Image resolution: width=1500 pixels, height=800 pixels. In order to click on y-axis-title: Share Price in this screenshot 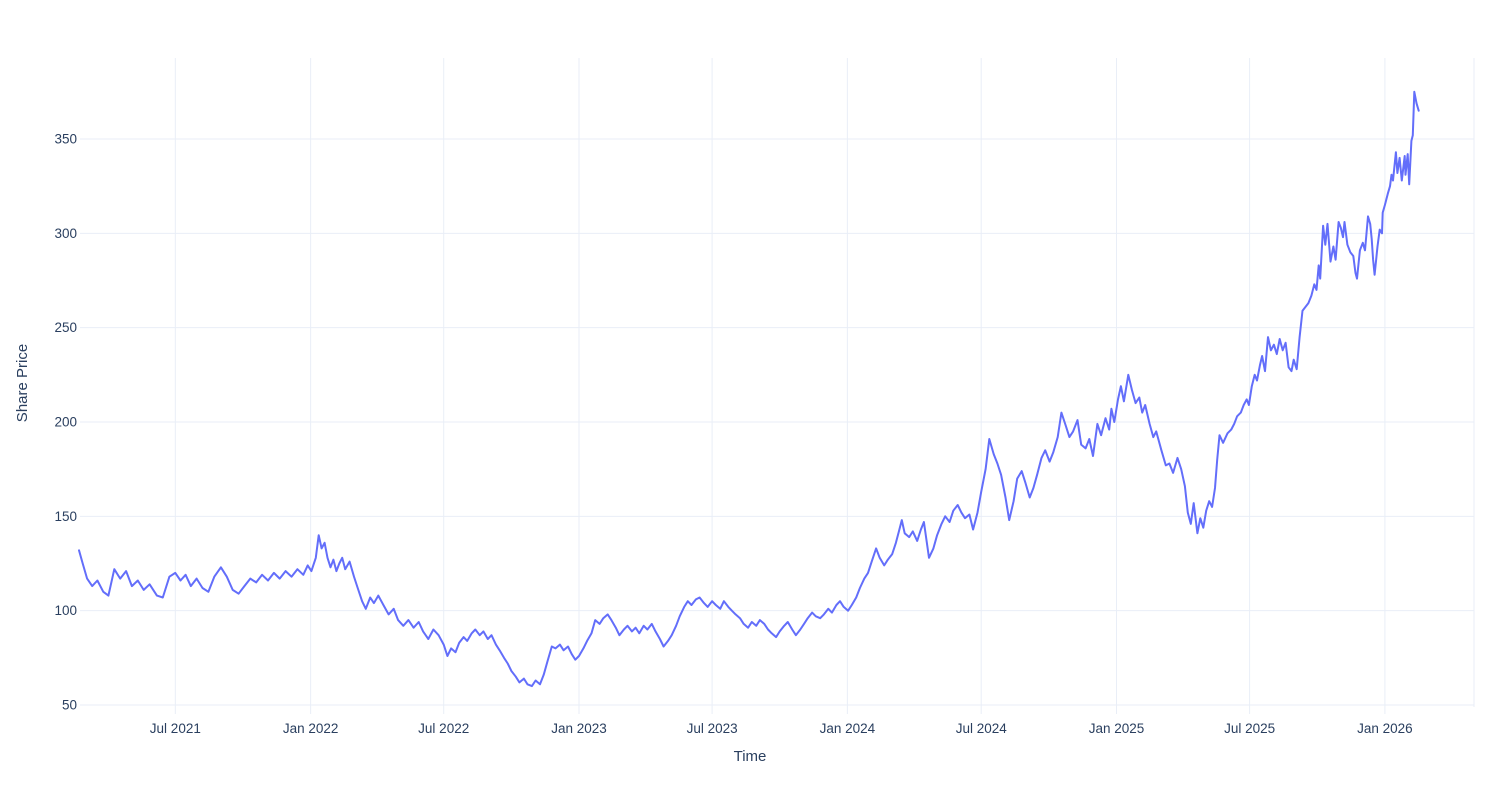, I will do `click(22, 383)`.